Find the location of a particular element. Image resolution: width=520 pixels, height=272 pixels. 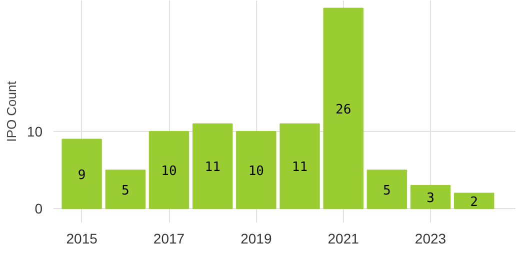

x-tick-label: 2021 is located at coordinates (344, 238).